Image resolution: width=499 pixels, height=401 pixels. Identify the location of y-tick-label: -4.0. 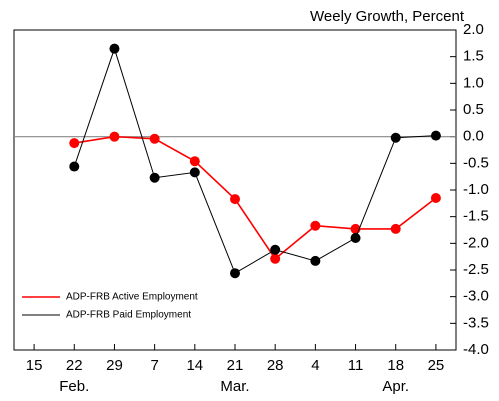
(476, 349).